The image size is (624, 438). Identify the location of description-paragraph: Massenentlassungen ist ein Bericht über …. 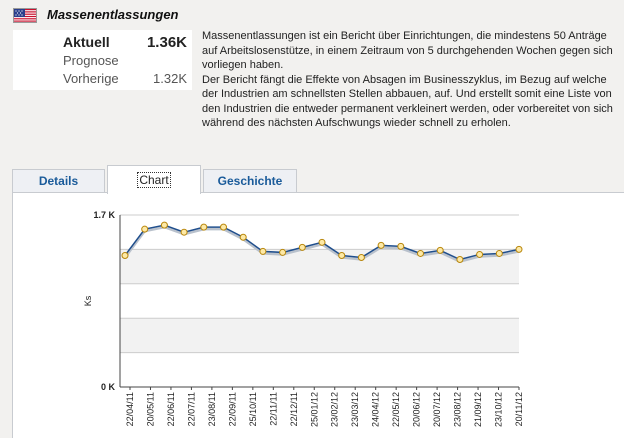
(407, 50).